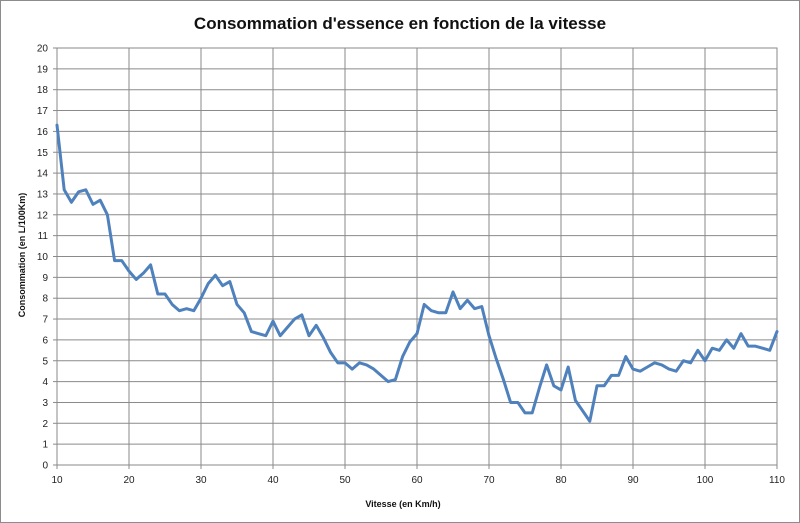 The width and height of the screenshot is (800, 523). What do you see at coordinates (45, 466) in the screenshot?
I see `y-tick-label: 0` at bounding box center [45, 466].